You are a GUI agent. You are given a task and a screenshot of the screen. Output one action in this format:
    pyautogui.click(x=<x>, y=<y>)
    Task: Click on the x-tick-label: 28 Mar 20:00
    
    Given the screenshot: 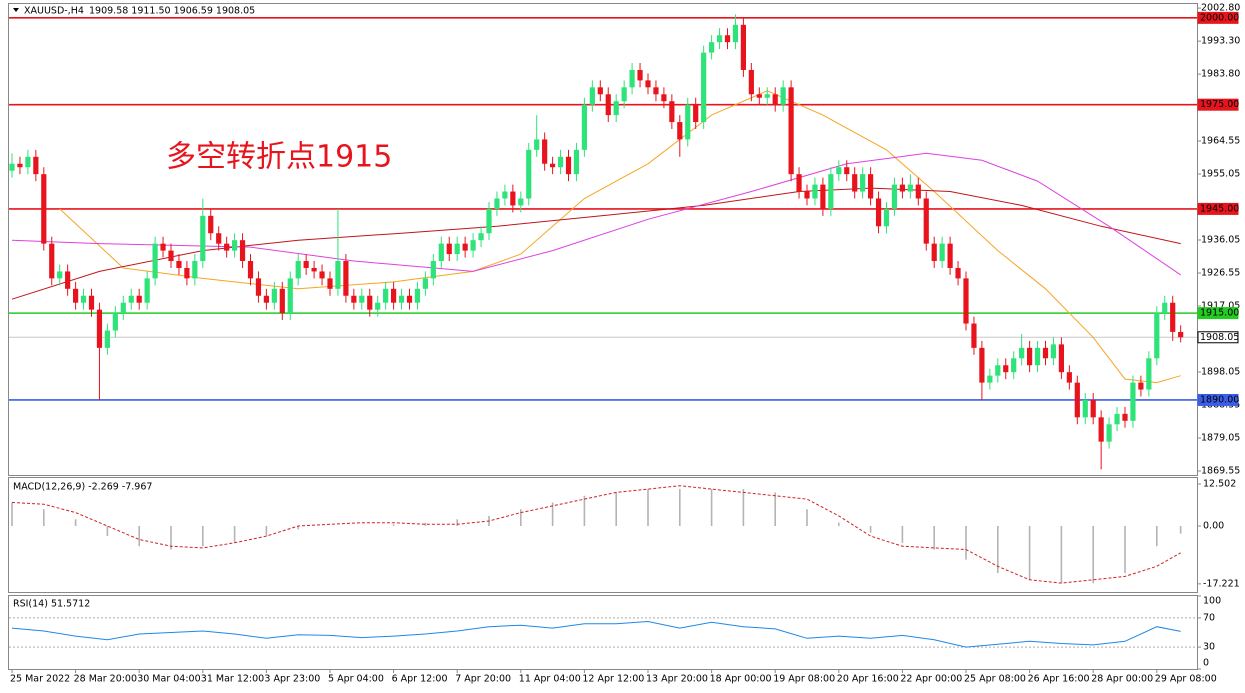 What is the action you would take?
    pyautogui.click(x=105, y=679)
    